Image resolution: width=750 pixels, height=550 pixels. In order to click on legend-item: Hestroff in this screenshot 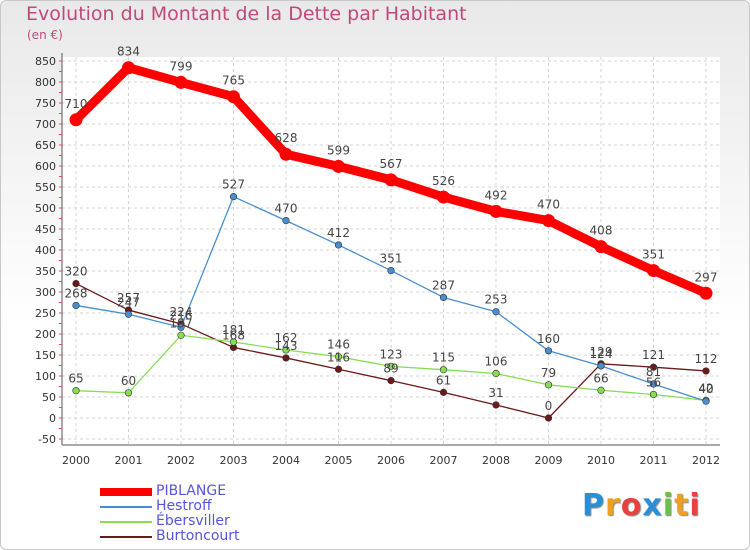, I will do `click(170, 506)`.